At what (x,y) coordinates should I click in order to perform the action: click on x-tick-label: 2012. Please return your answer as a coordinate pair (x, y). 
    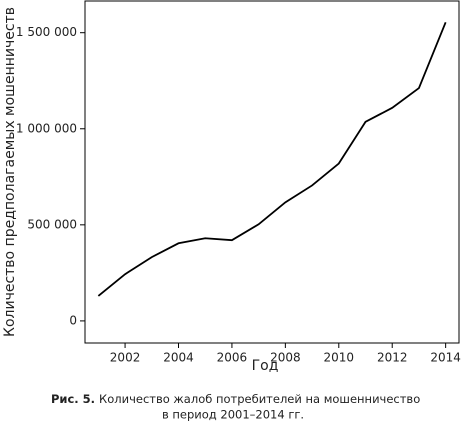
    Looking at the image, I should click on (392, 358).